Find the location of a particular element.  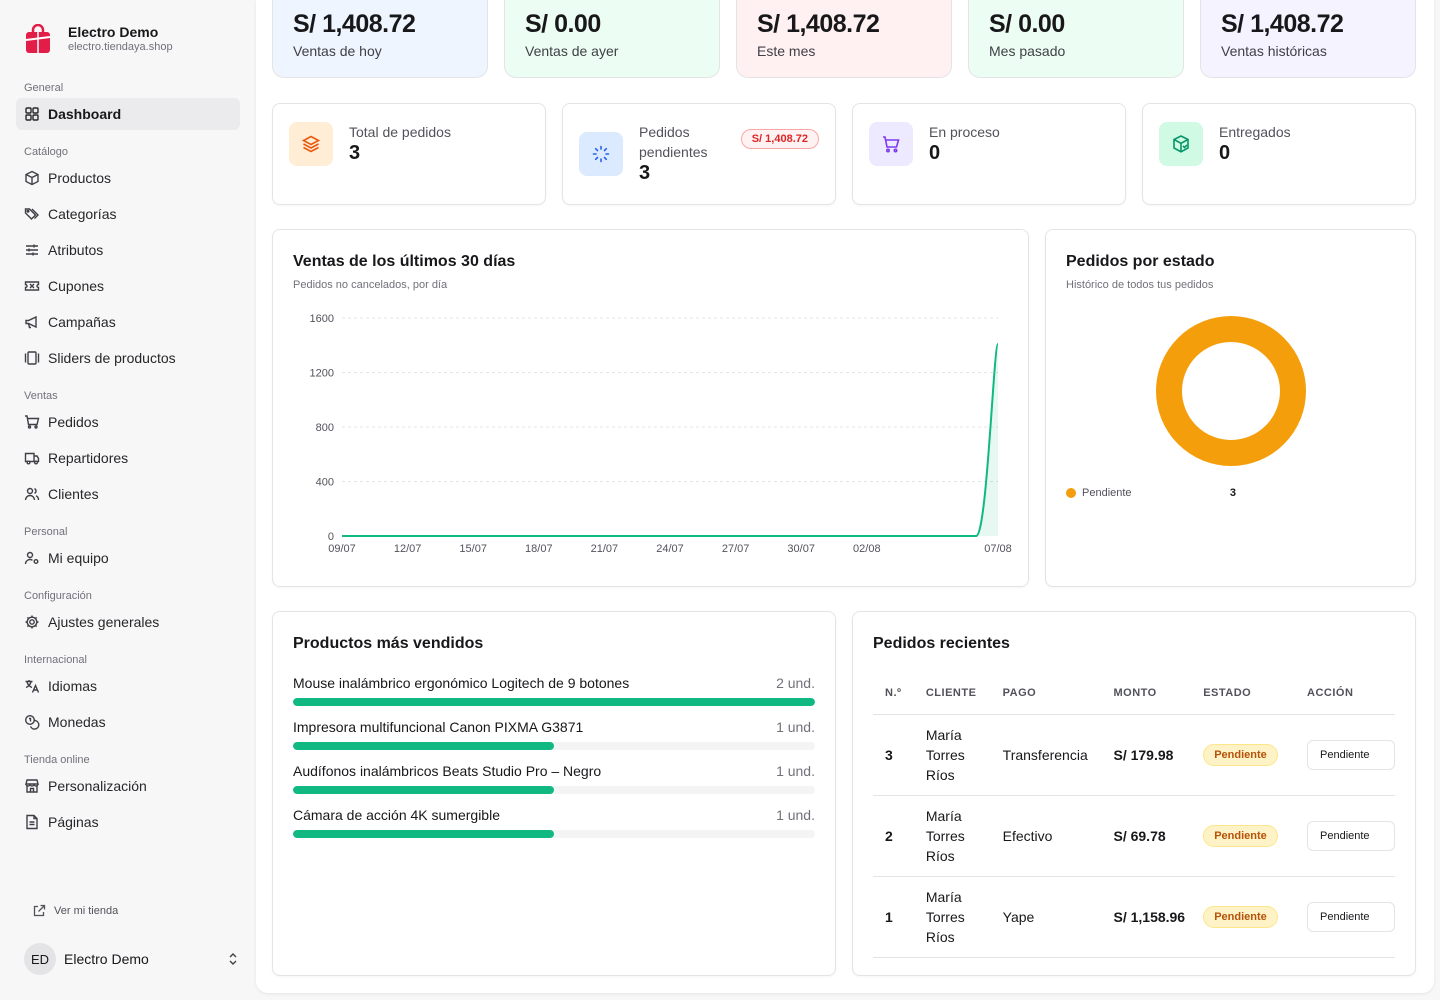

layout-grid-icon is located at coordinates (32, 114).